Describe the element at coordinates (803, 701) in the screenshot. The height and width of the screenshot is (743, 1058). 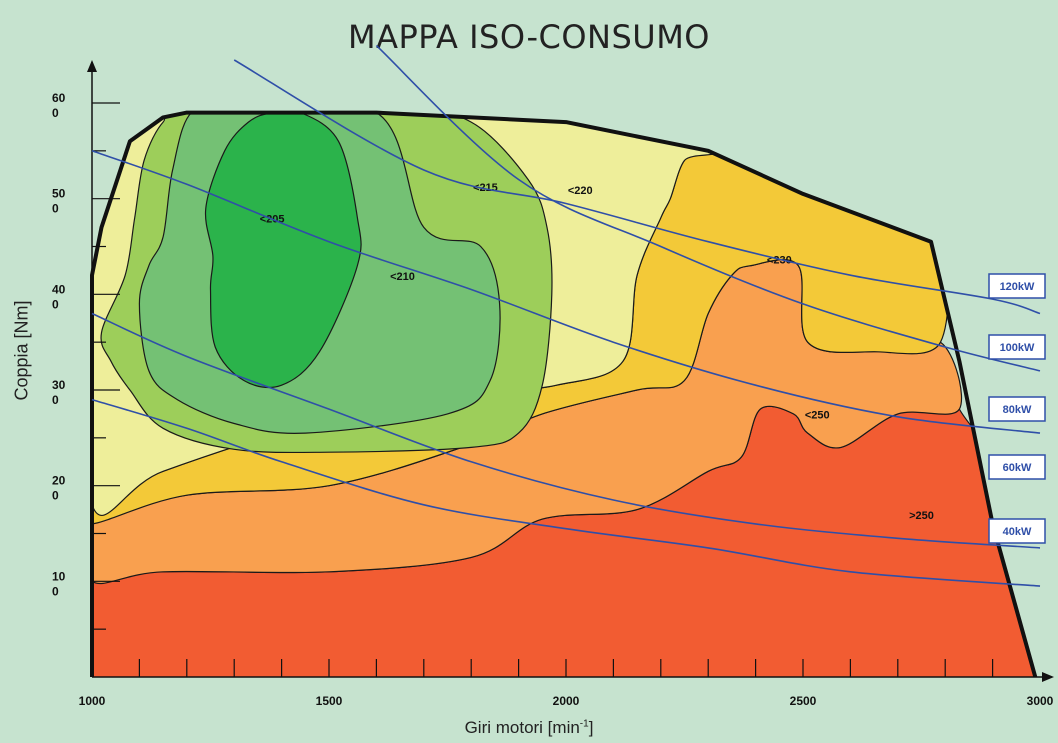
I see `x-tick-label: 2500` at that location.